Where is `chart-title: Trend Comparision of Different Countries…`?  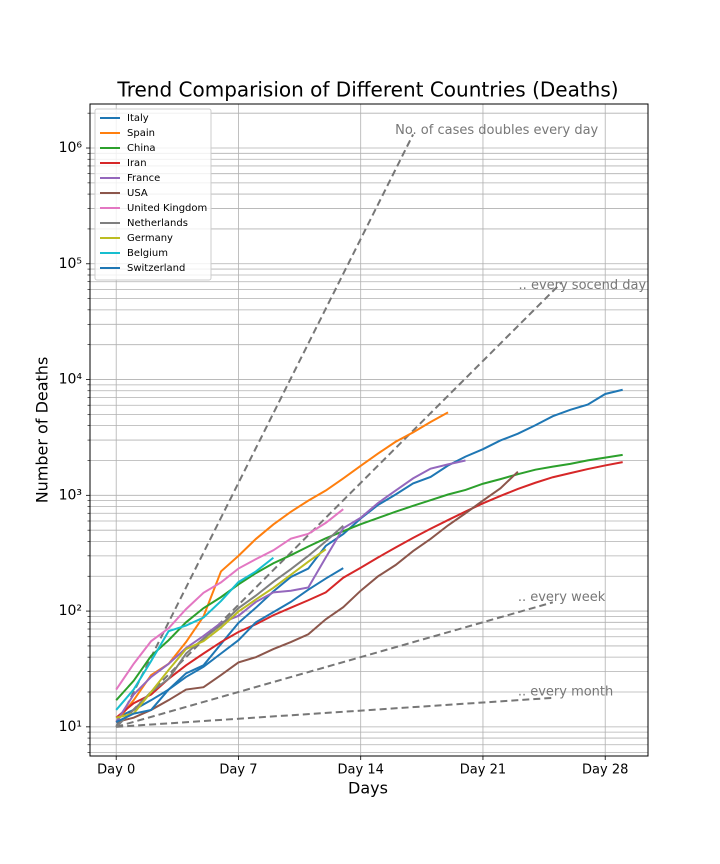 chart-title: Trend Comparision of Different Countries… is located at coordinates (367, 90).